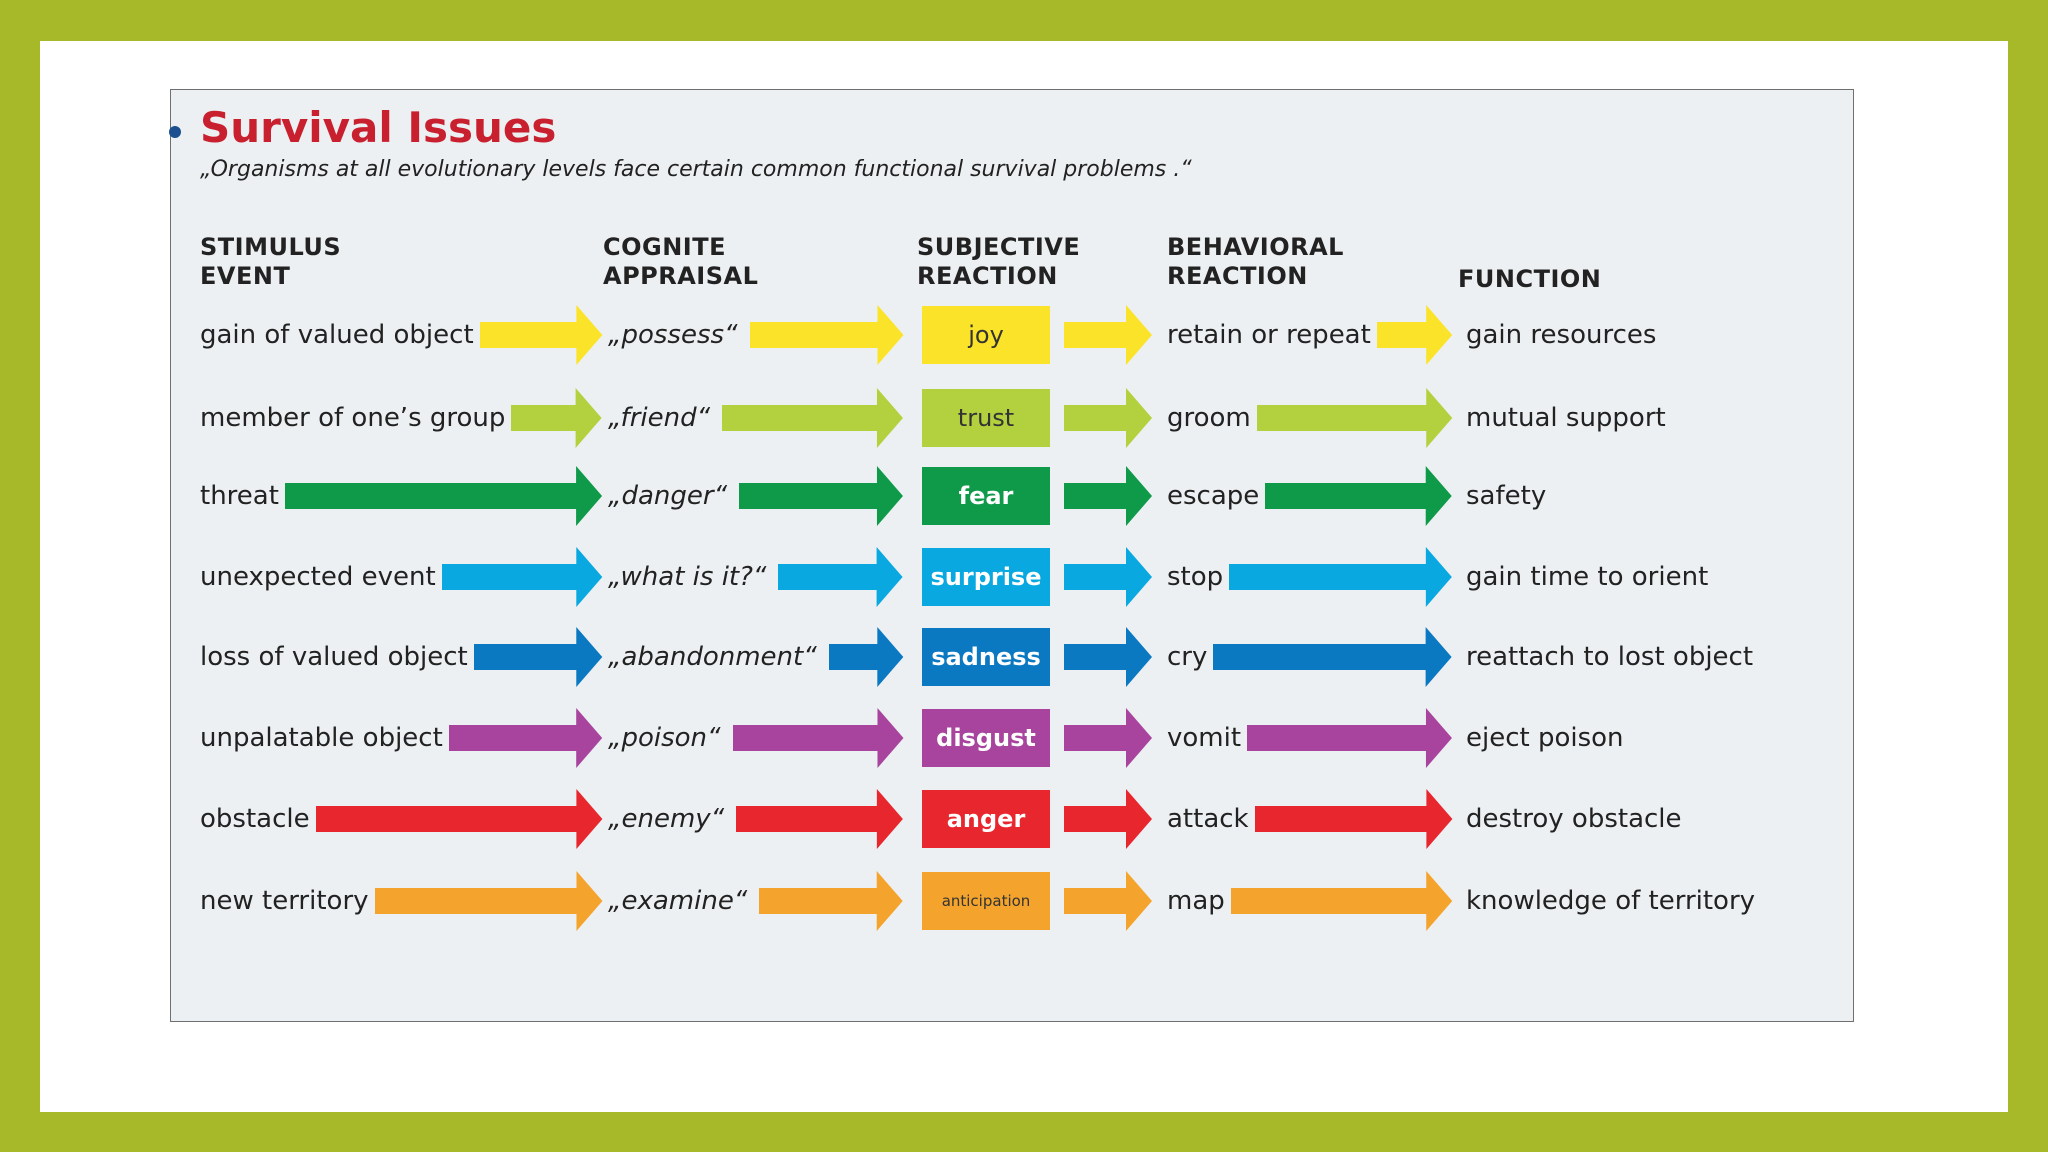 The width and height of the screenshot is (2048, 1152). What do you see at coordinates (1611, 901) in the screenshot?
I see `function-label: knowledge of territory` at bounding box center [1611, 901].